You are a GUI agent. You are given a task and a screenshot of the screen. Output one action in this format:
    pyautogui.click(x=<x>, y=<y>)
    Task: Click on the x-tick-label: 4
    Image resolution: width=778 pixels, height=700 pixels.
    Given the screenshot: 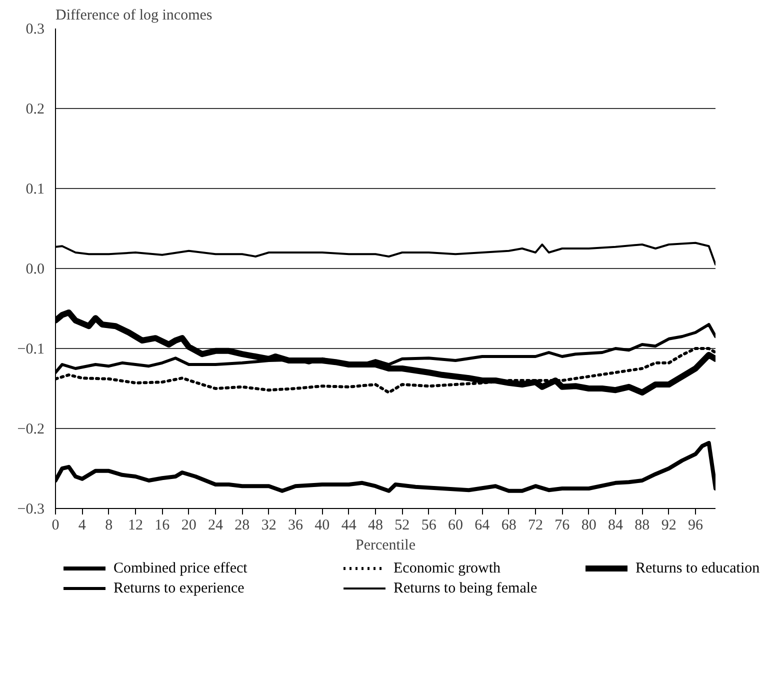 What is the action you would take?
    pyautogui.click(x=82, y=526)
    